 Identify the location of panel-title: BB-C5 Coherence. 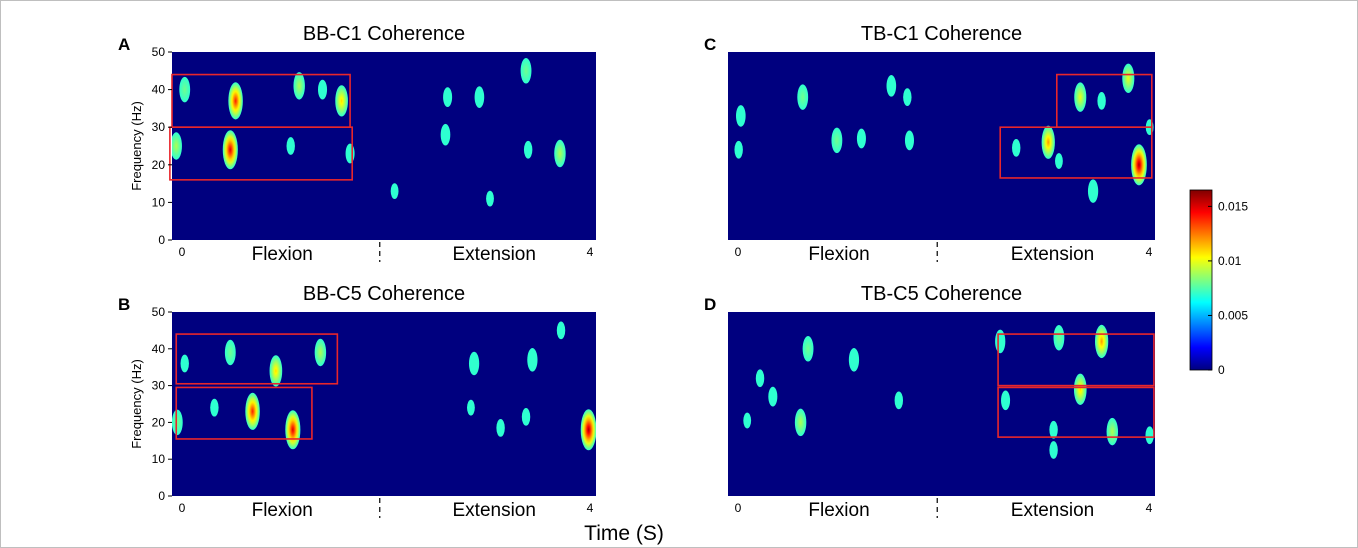
(384, 294).